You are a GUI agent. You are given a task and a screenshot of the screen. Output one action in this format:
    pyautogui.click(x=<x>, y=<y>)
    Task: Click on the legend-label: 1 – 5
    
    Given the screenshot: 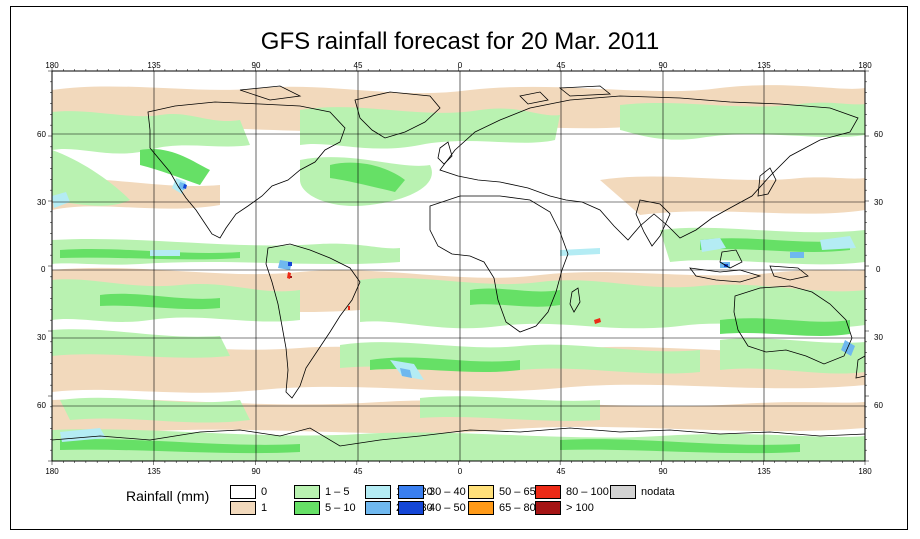 What is the action you would take?
    pyautogui.click(x=337, y=492)
    